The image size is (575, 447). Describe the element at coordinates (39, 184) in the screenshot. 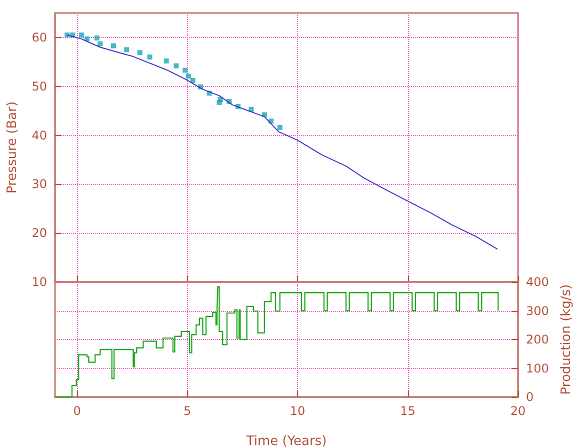

I see `y-tick-label: 30` at that location.